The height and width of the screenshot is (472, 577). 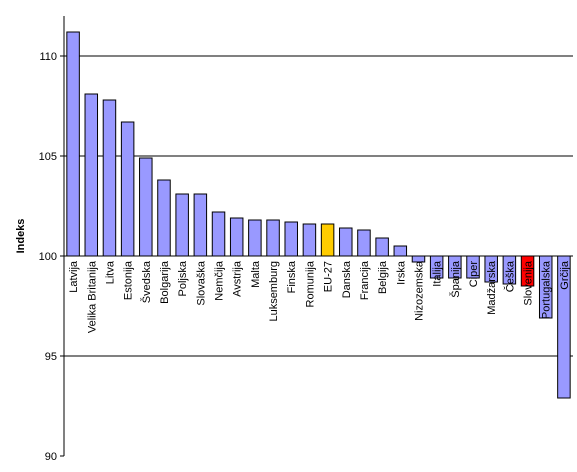 I want to click on category-label-27: Portugalska, so click(x=547, y=289).